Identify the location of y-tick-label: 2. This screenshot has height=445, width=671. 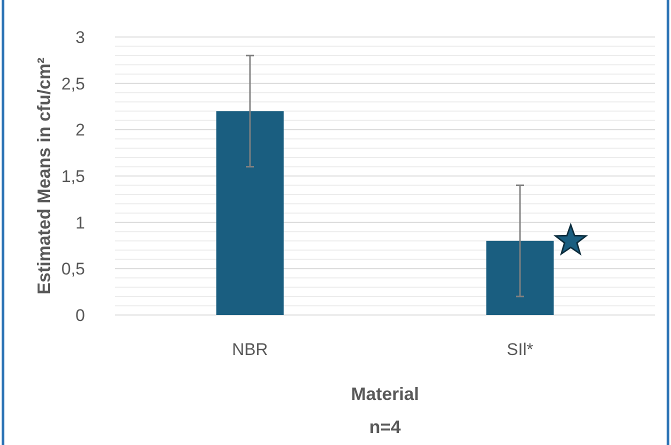
(80, 130).